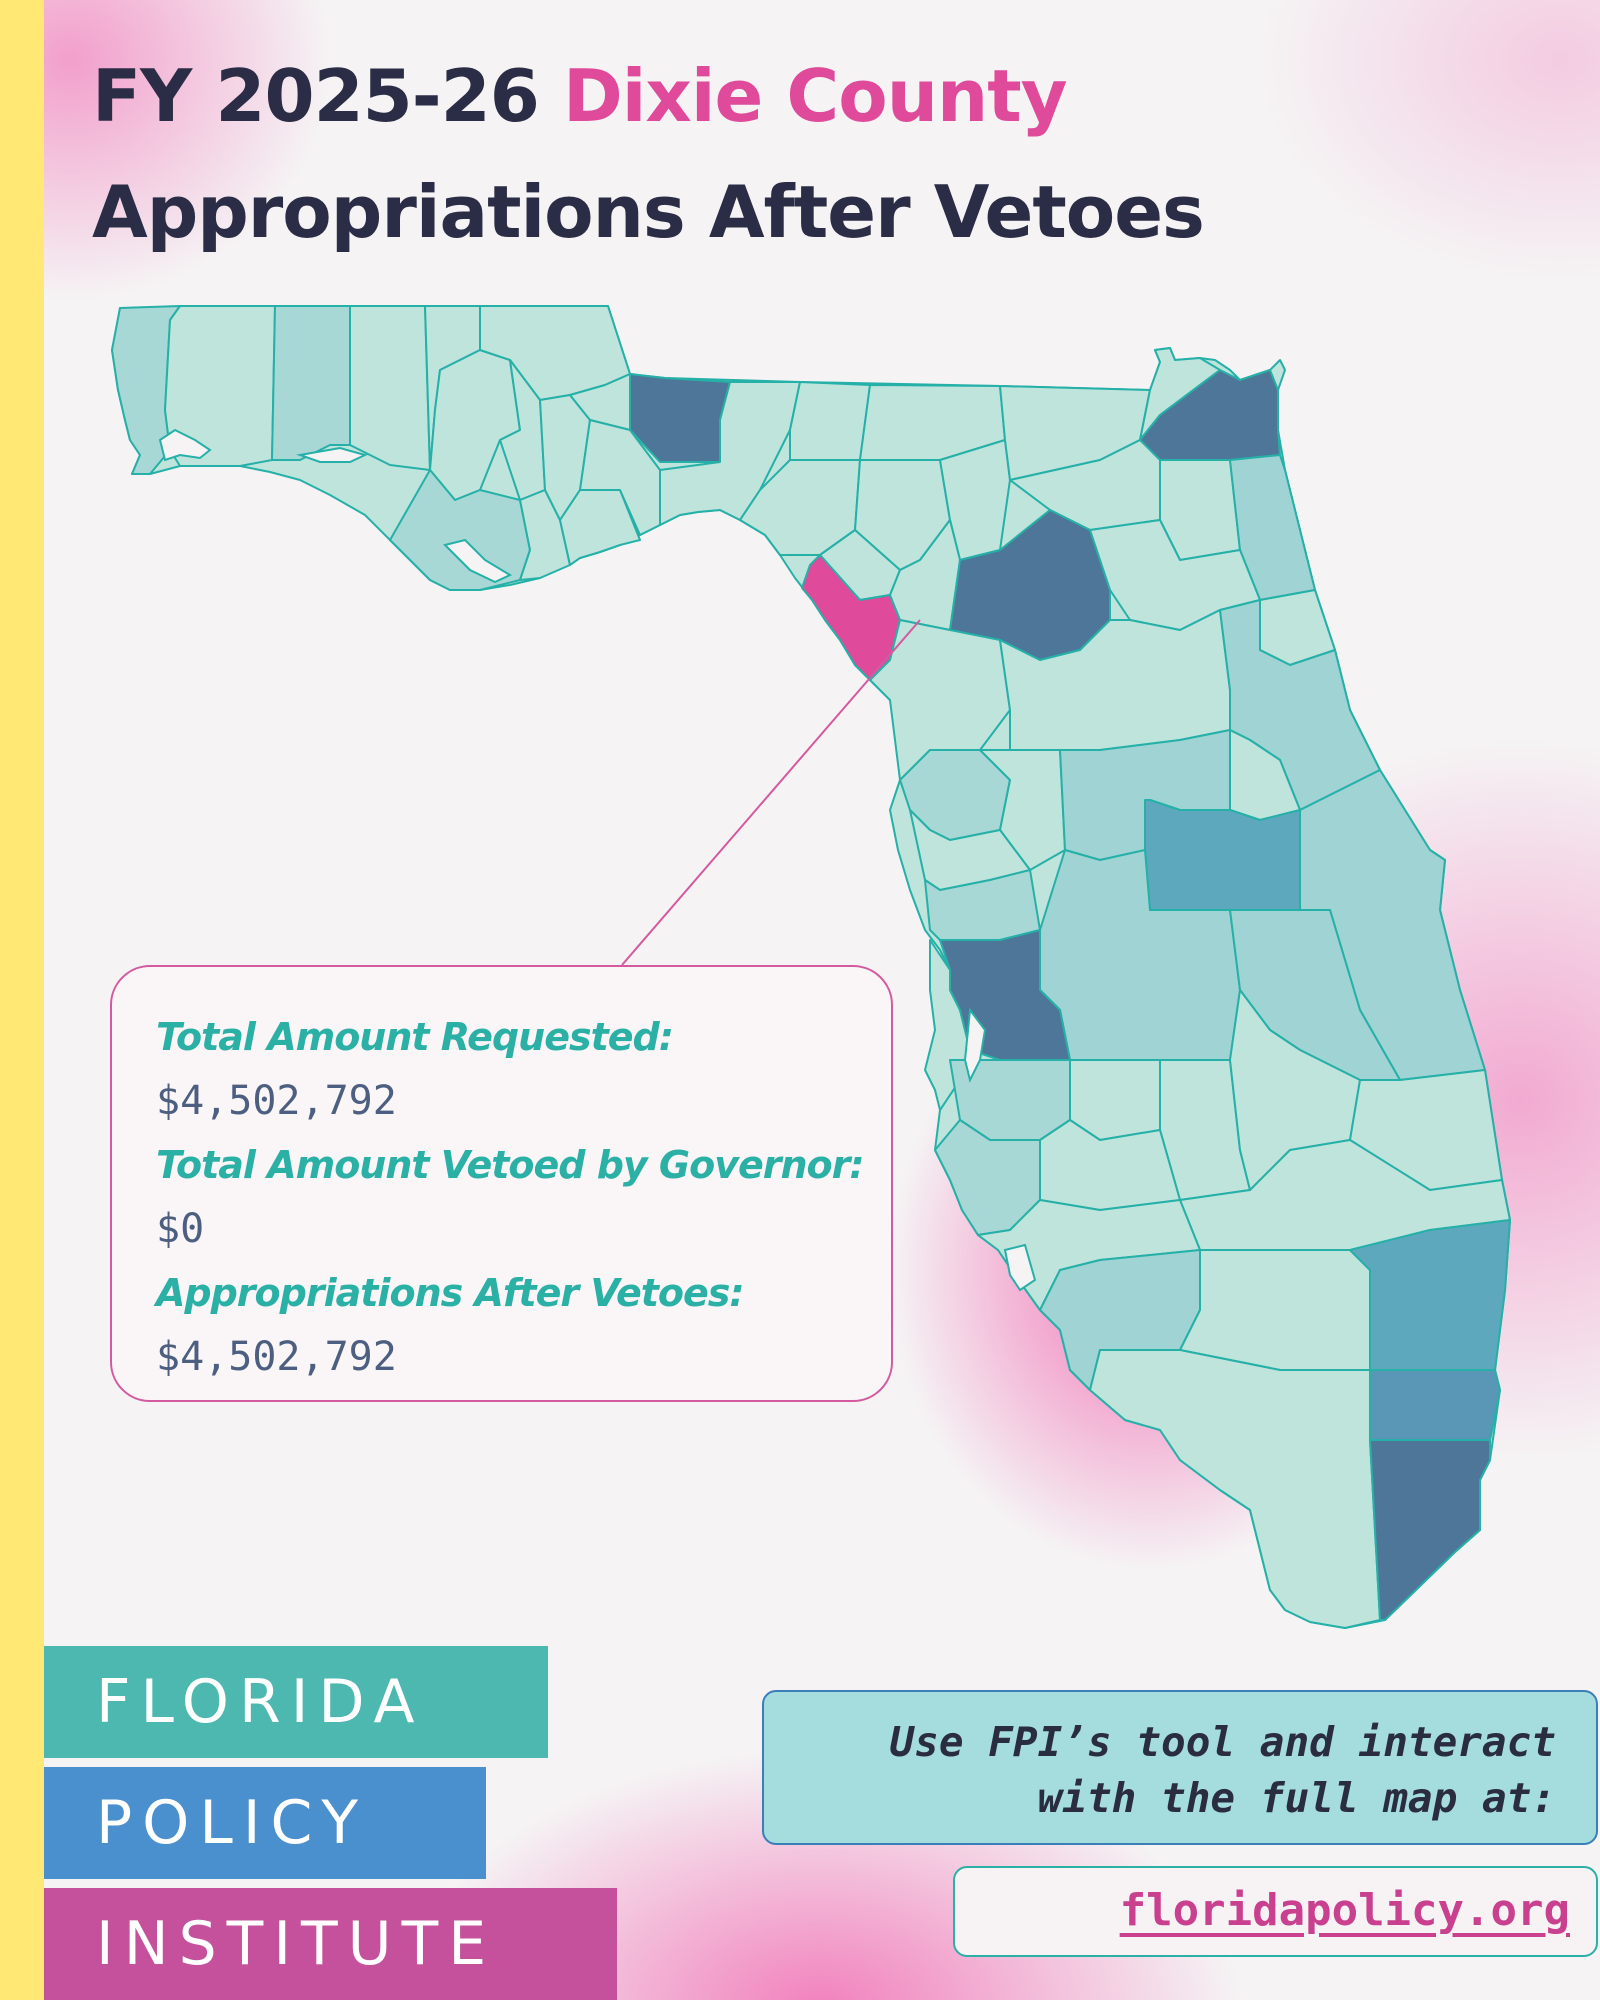 The width and height of the screenshot is (1600, 2000). I want to click on county-orange, so click(1222, 855).